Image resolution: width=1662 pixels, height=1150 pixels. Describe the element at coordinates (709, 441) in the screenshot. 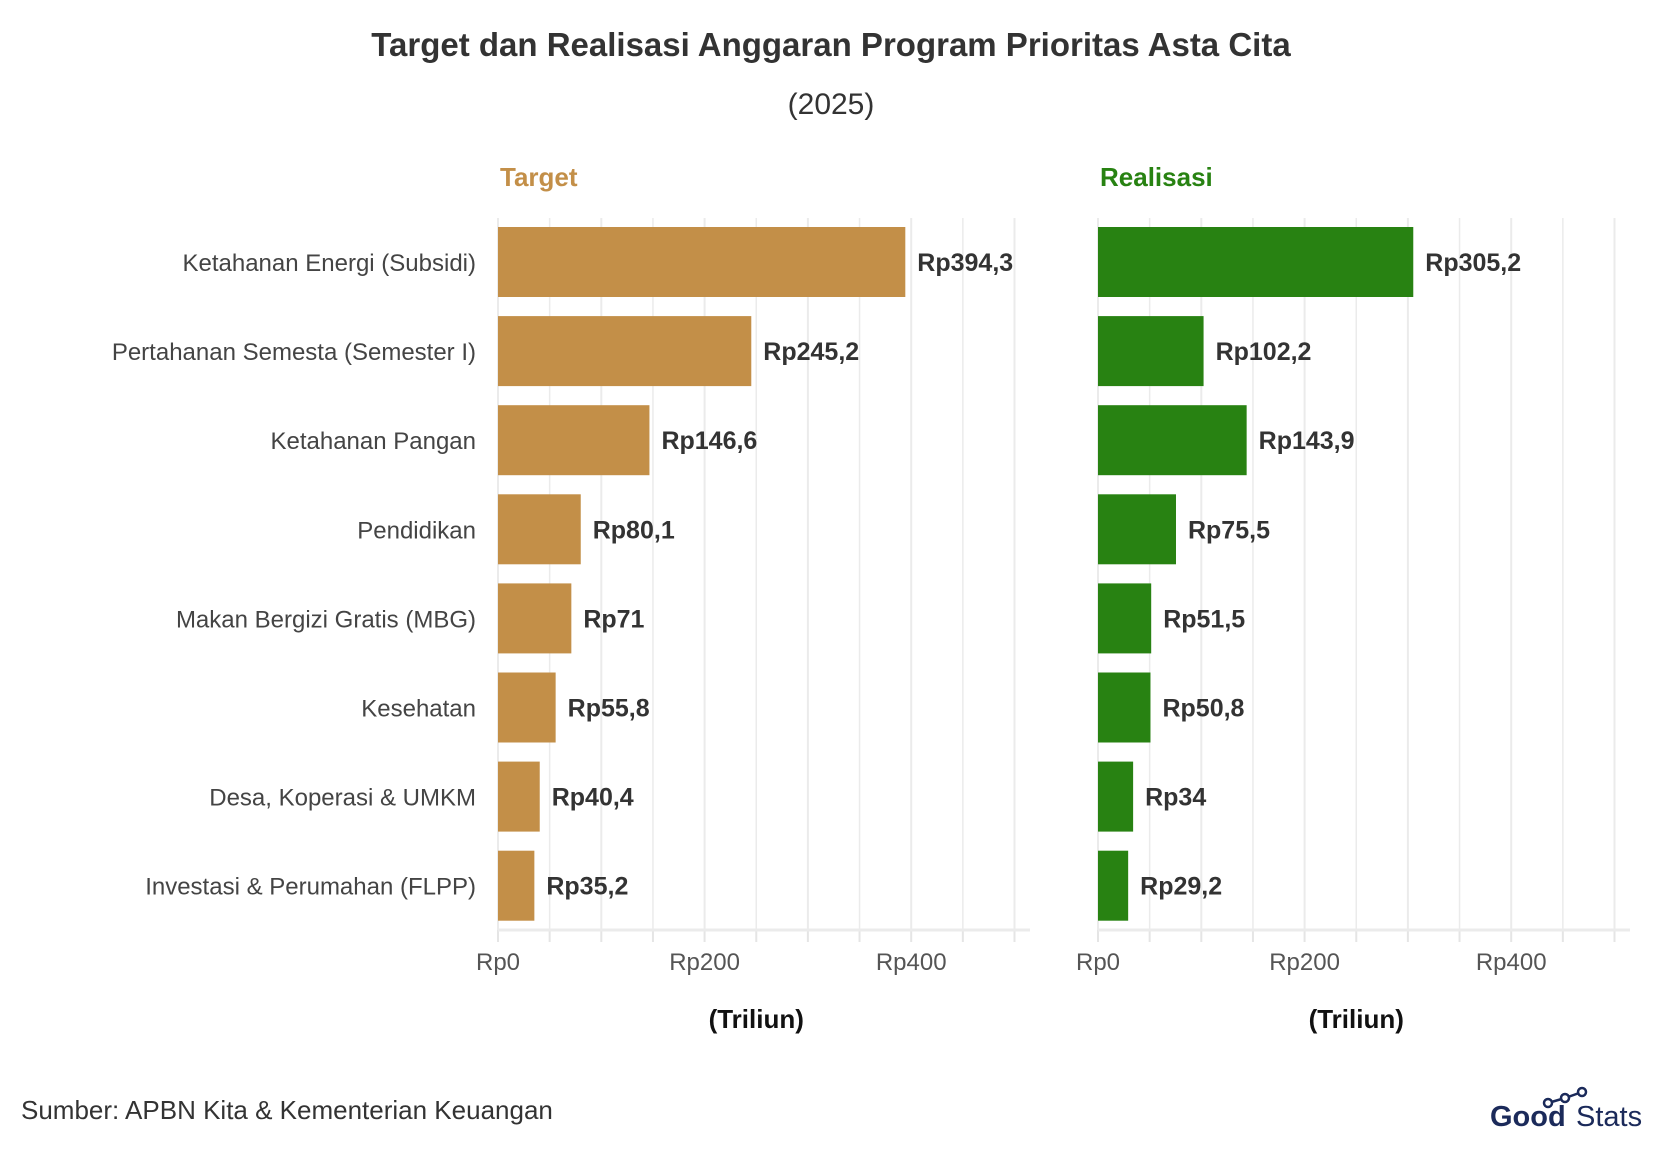

I see `data-label: Rp146,6` at that location.